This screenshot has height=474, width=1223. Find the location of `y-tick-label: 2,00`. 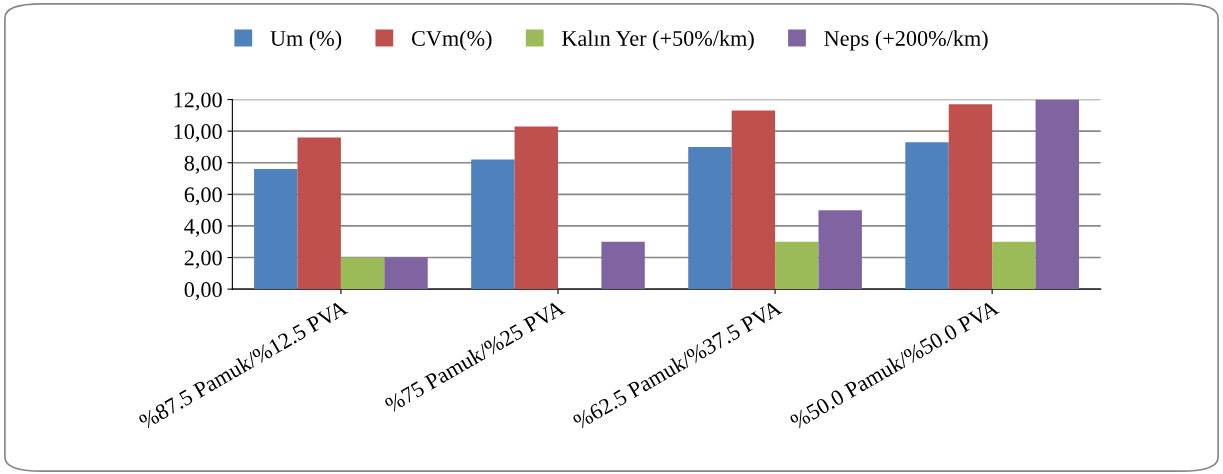

y-tick-label: 2,00 is located at coordinates (203, 259).